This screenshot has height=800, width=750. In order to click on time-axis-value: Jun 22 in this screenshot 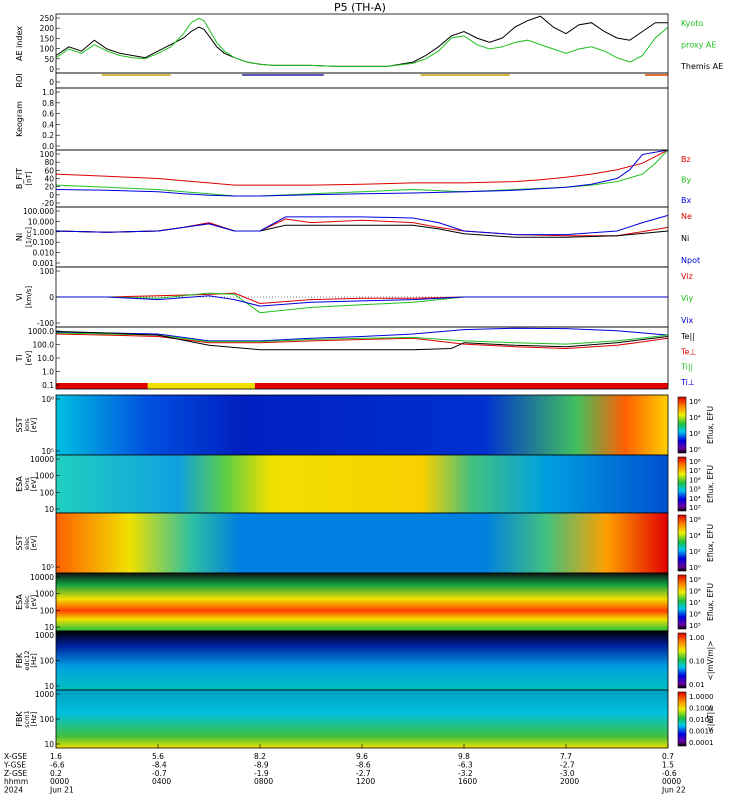, I will do `click(673, 790)`.